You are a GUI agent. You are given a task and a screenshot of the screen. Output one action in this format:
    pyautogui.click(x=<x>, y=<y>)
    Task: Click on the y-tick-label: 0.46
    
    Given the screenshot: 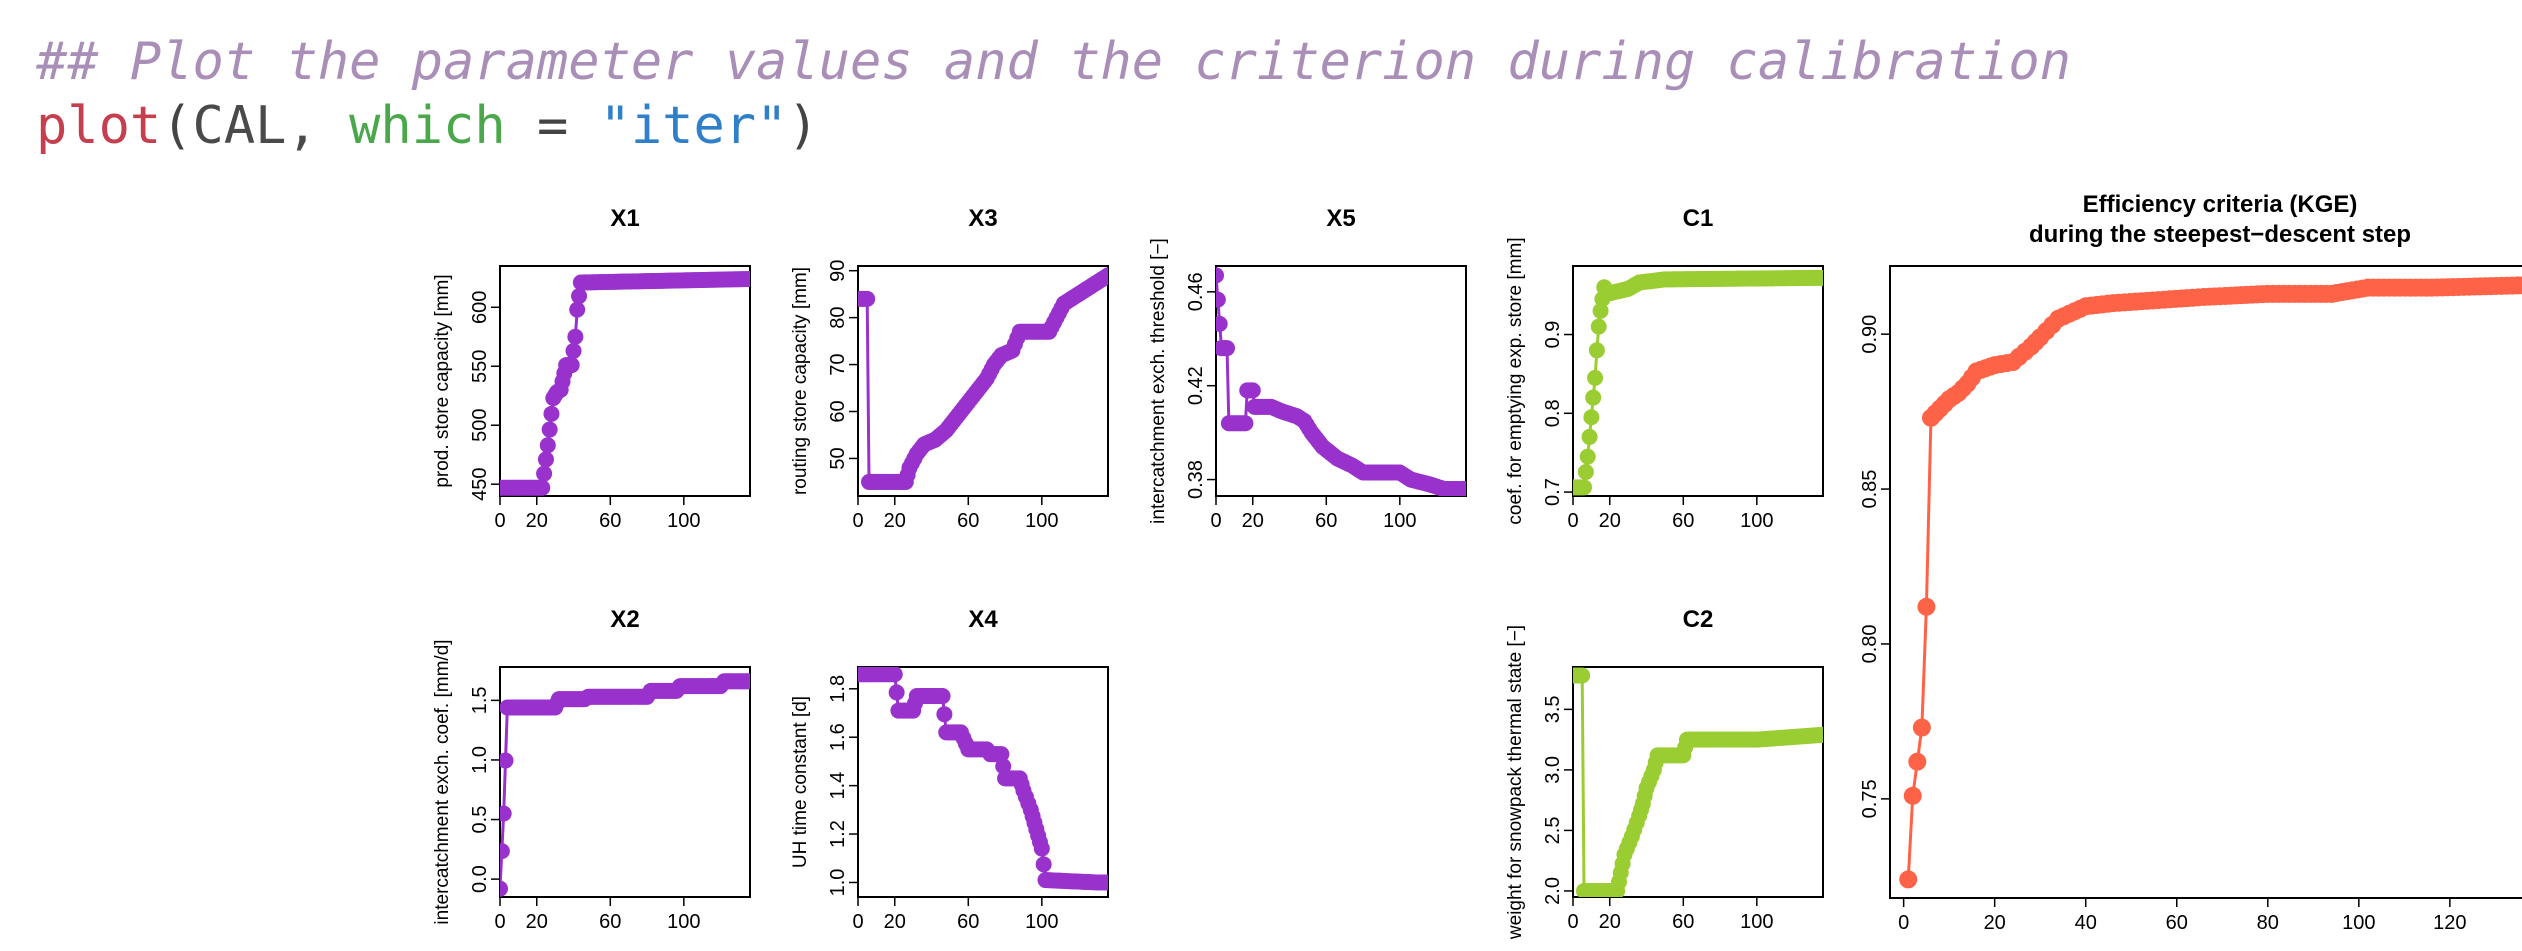 What is the action you would take?
    pyautogui.click(x=1196, y=291)
    